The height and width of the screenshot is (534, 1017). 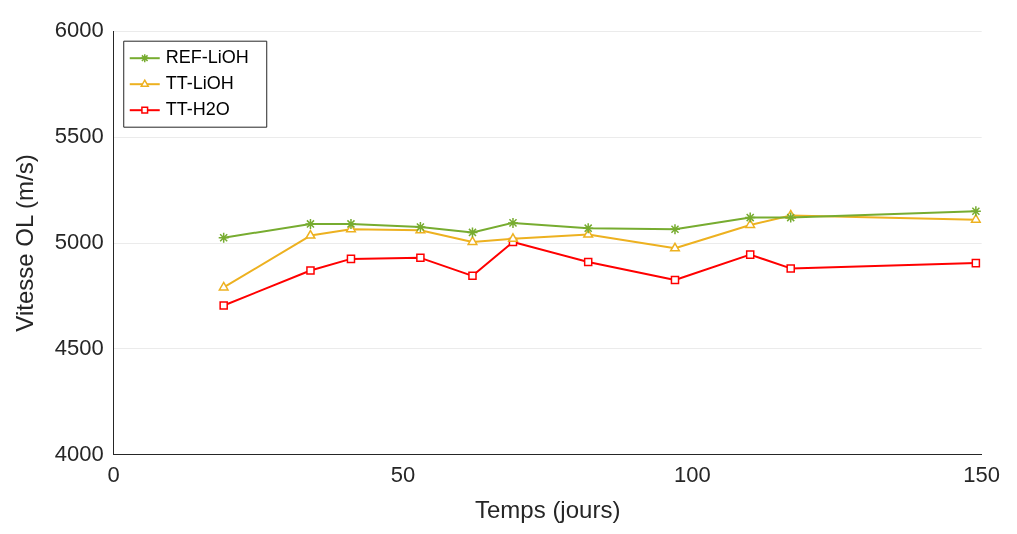 What do you see at coordinates (79, 242) in the screenshot?
I see `y-tick-label: 5000` at bounding box center [79, 242].